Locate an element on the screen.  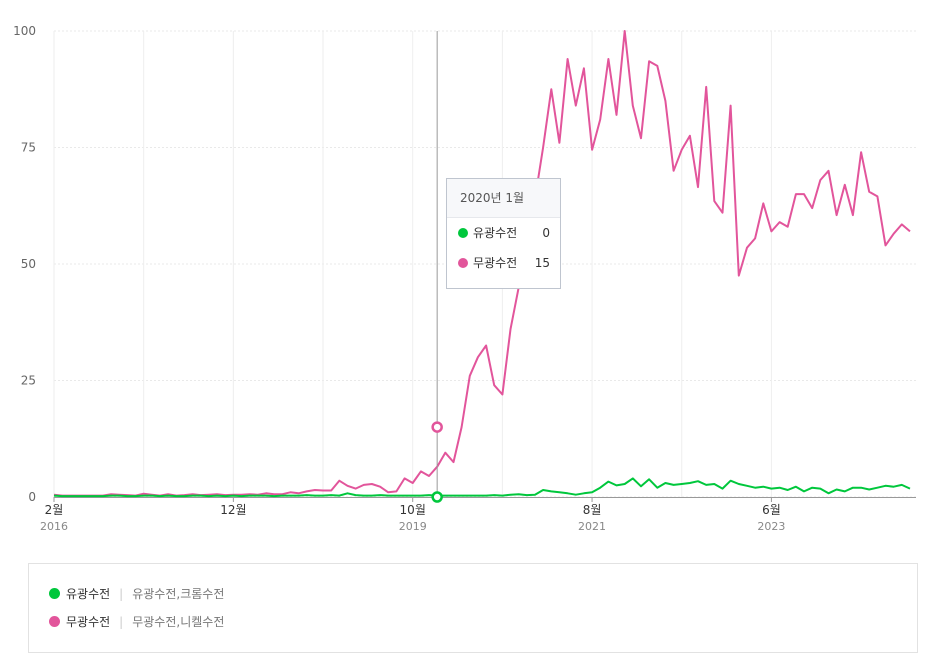
legend: 유광수전 | 유광수전,크롬수전 무광수전 | 무광수전,니켈수전 is located at coordinates (473, 608).